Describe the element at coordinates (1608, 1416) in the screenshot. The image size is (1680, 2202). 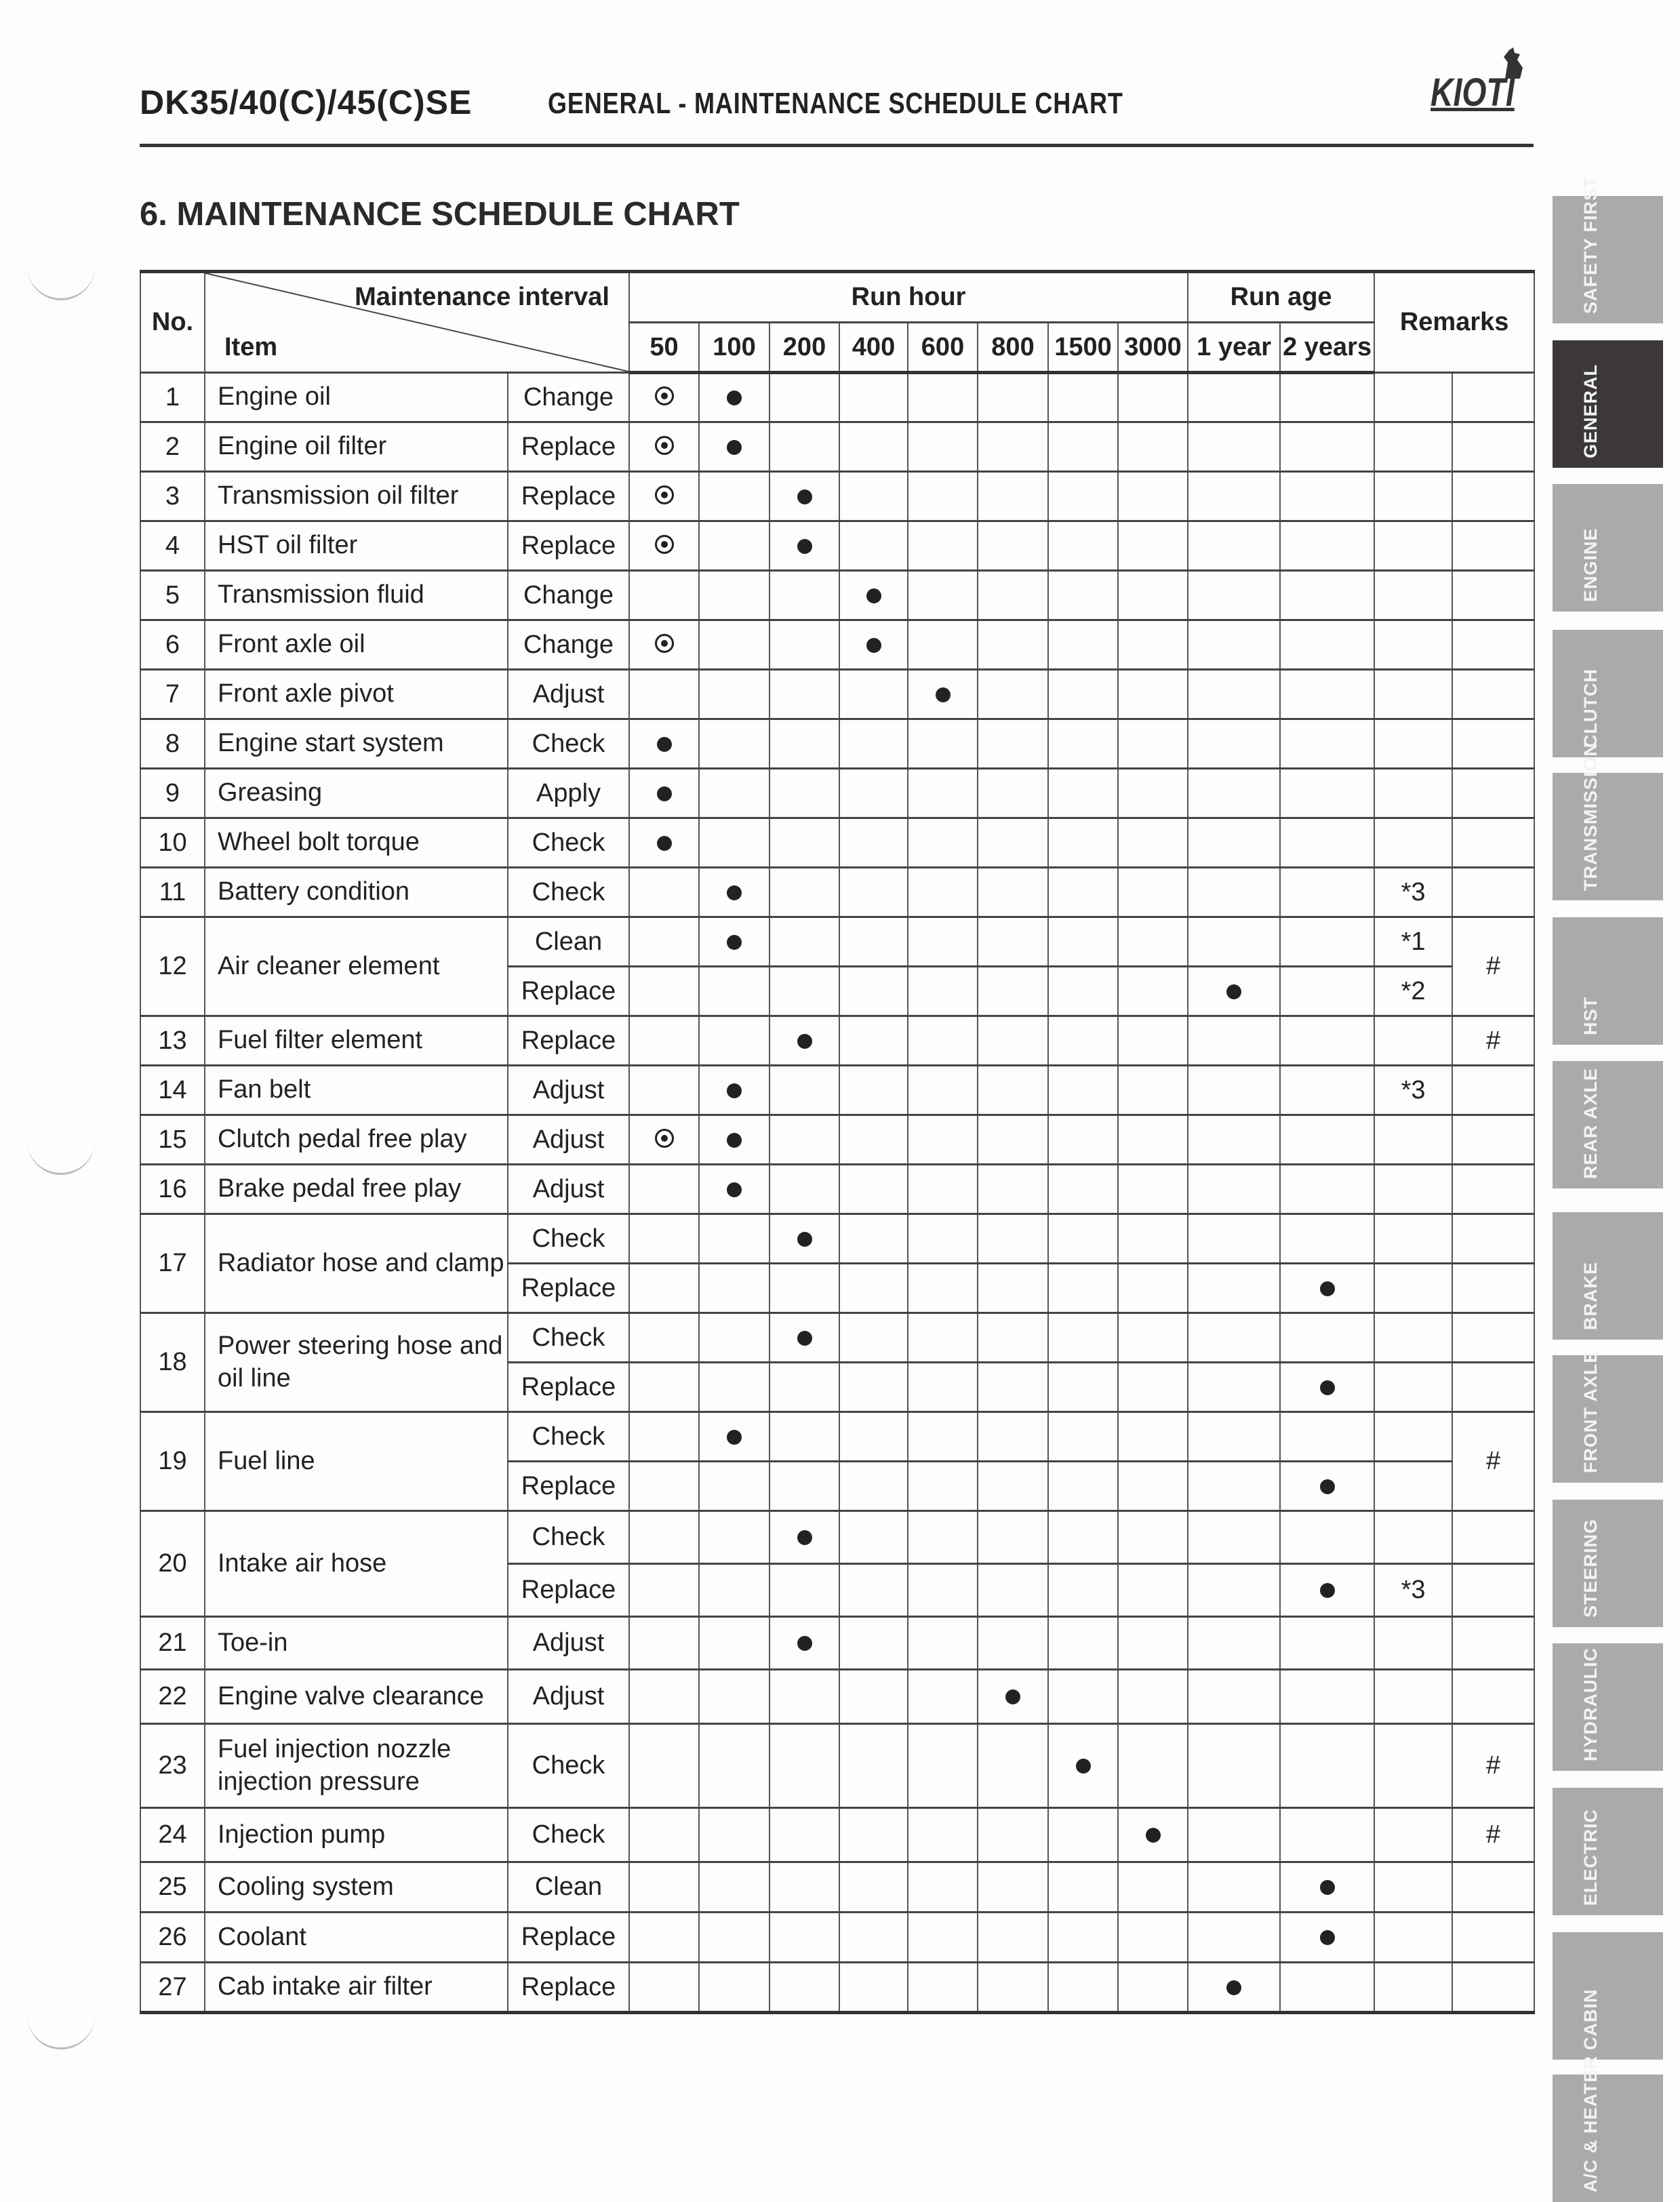
I see `side-tab-front-axle: FRONT AXLE` at that location.